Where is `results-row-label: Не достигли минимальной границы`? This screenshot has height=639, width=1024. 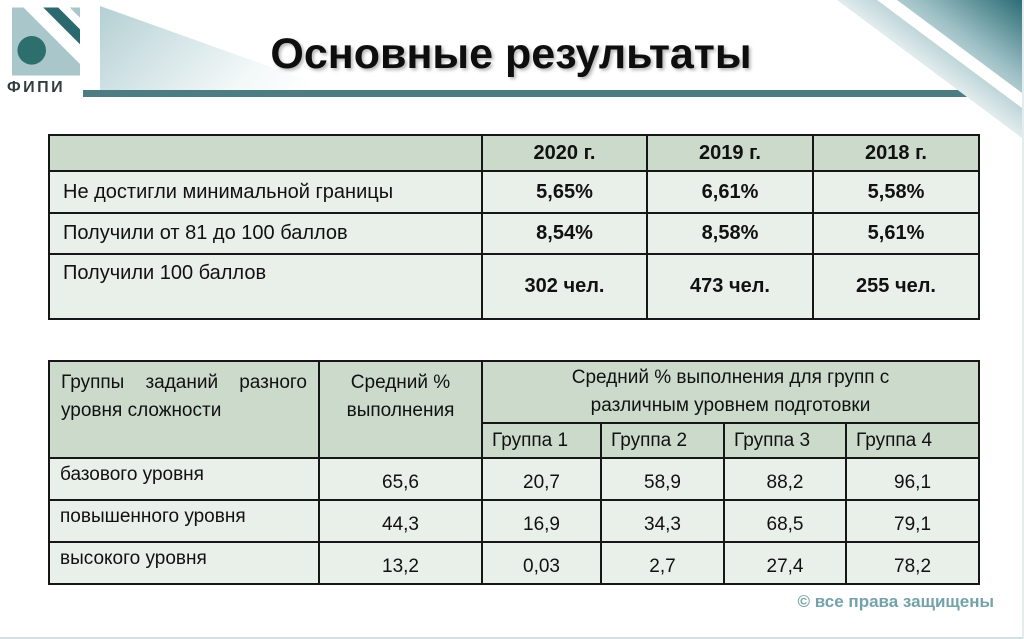 results-row-label: Не достигли минимальной границы is located at coordinates (265, 192).